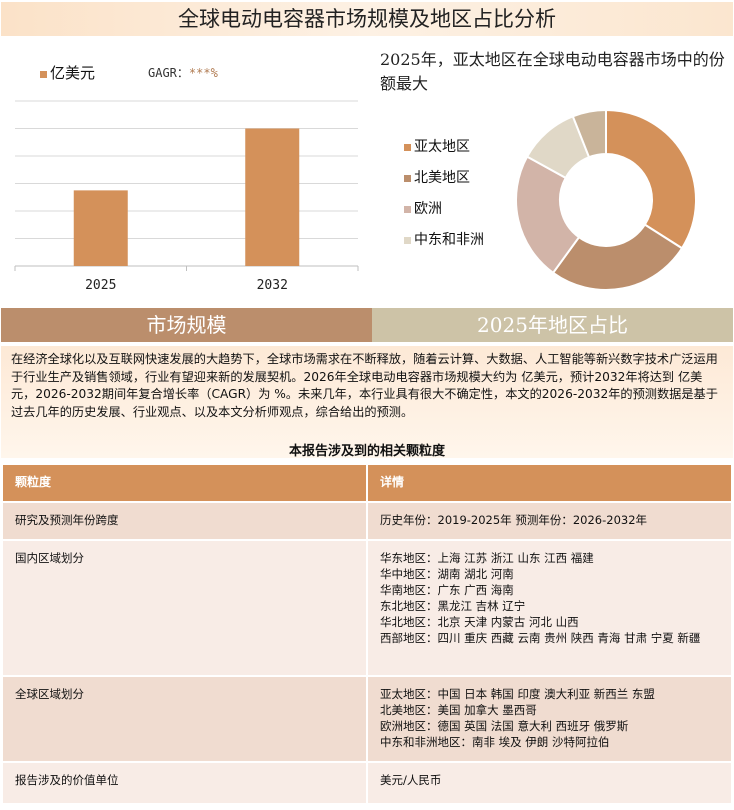  I want to click on table-row: 研究及预测年份跨度 历史年份：2019-2025年 预测年份：2026-2032年, so click(367, 521).